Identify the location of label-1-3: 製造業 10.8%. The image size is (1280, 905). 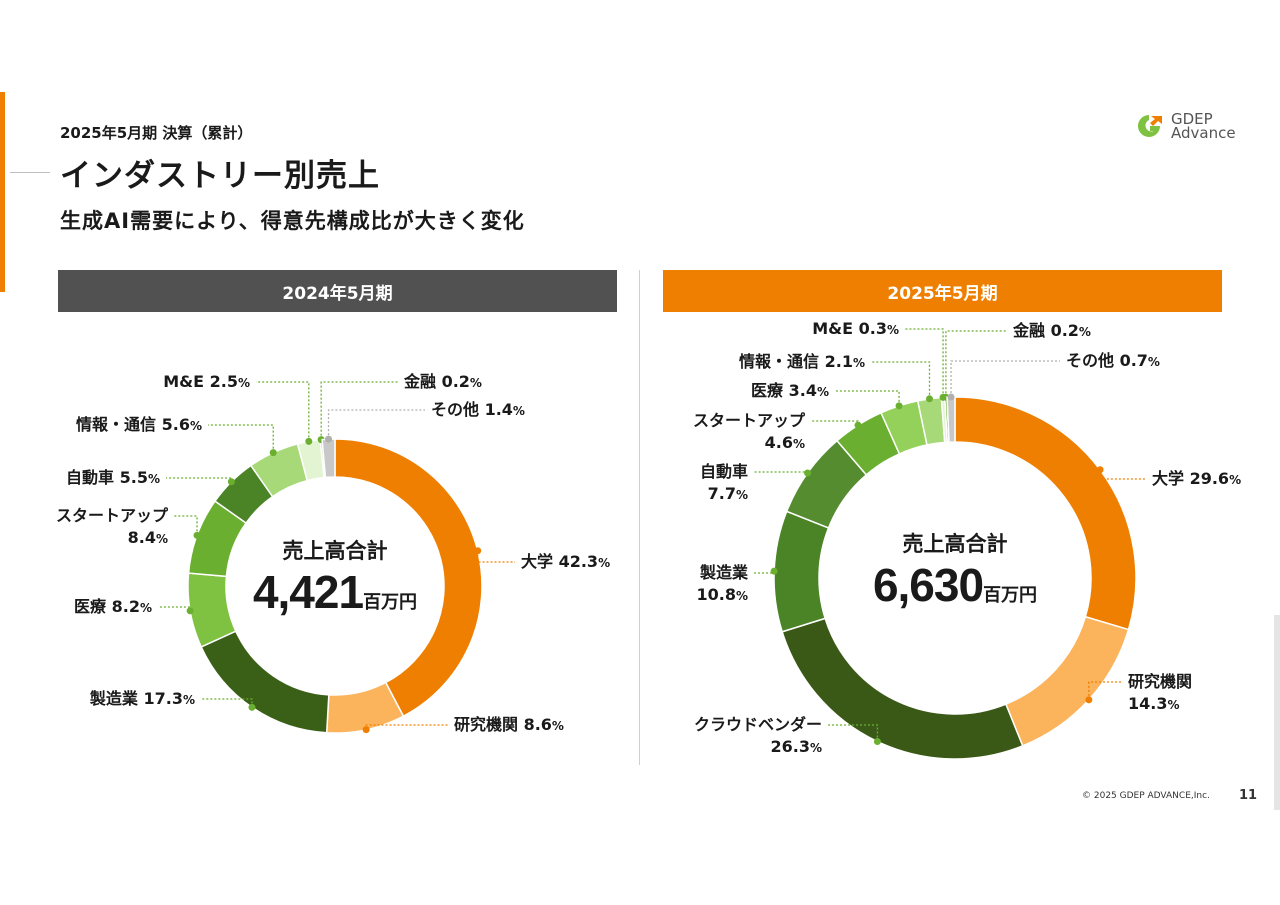
(722, 583).